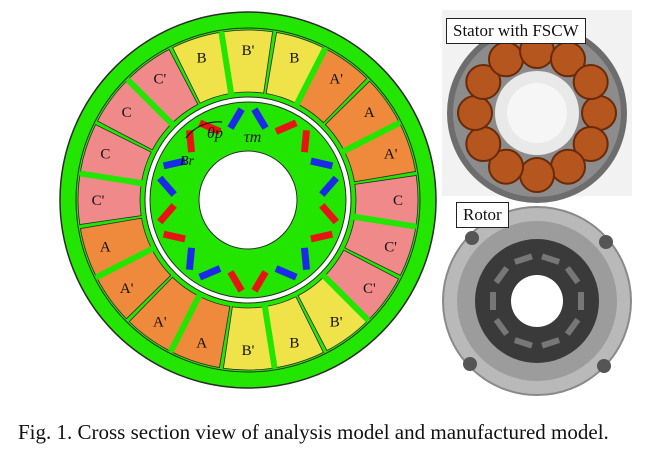 Image resolution: width=667 pixels, height=466 pixels. I want to click on rotor-magnets, so click(248, 200).